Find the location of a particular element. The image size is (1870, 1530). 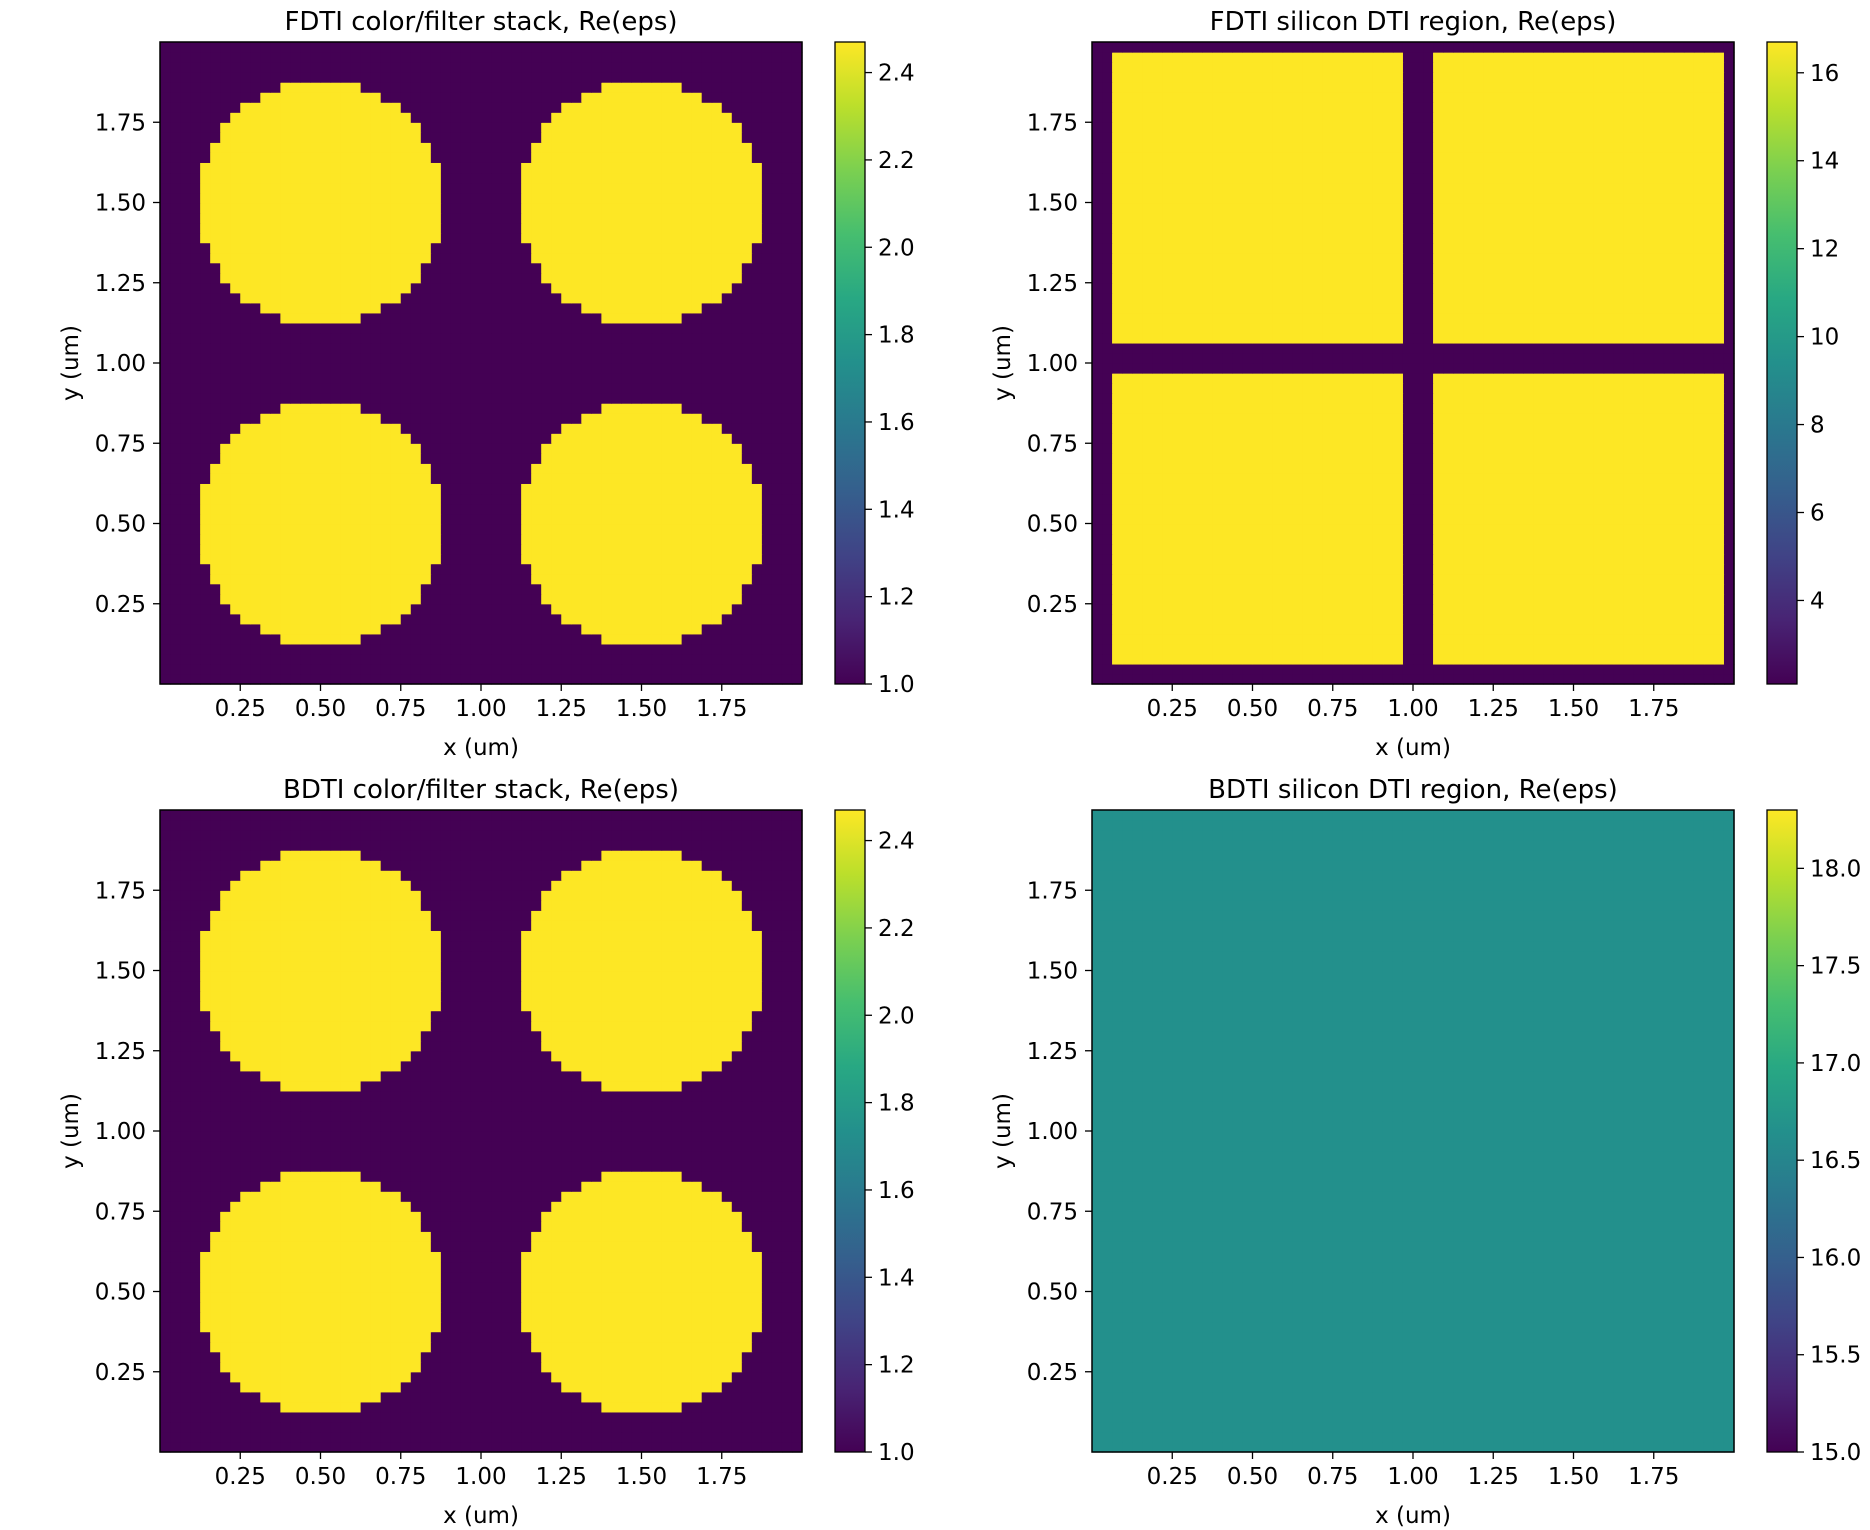

colorbar-gradient is located at coordinates (850, 363).